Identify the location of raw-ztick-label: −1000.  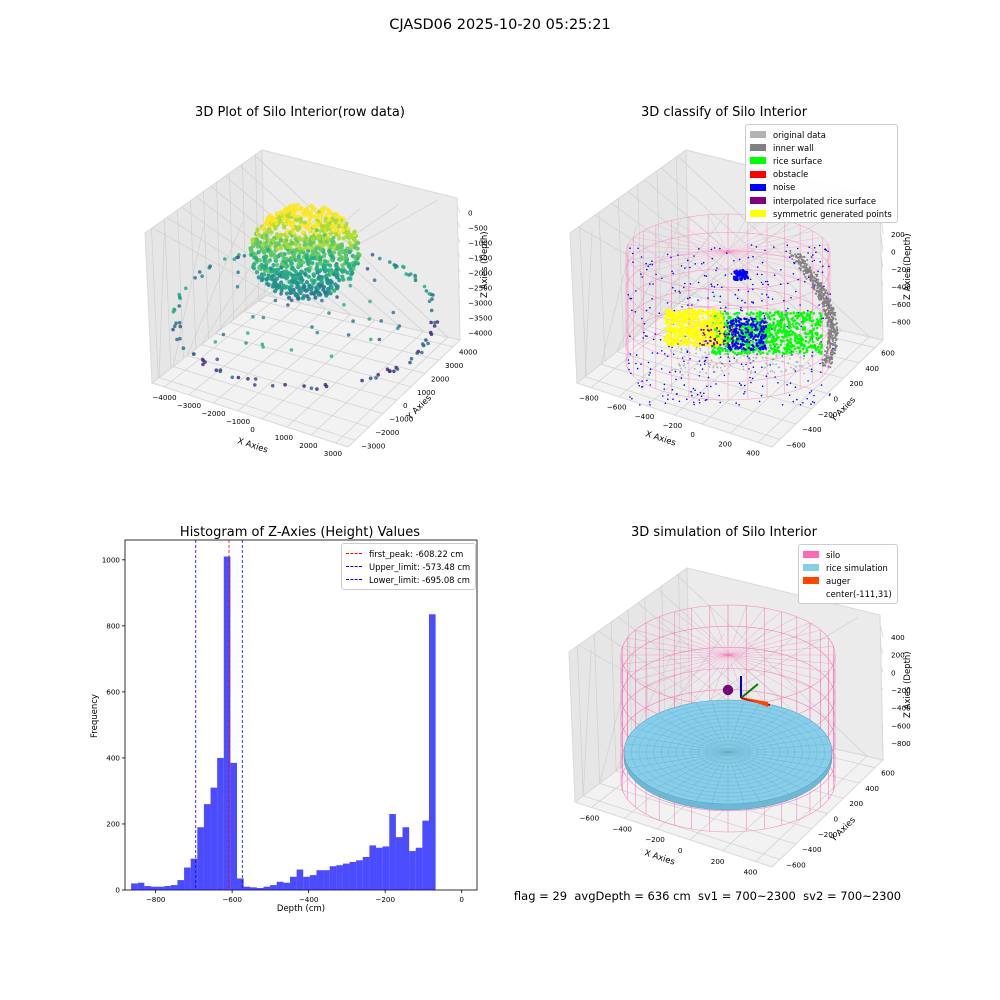
(480, 243).